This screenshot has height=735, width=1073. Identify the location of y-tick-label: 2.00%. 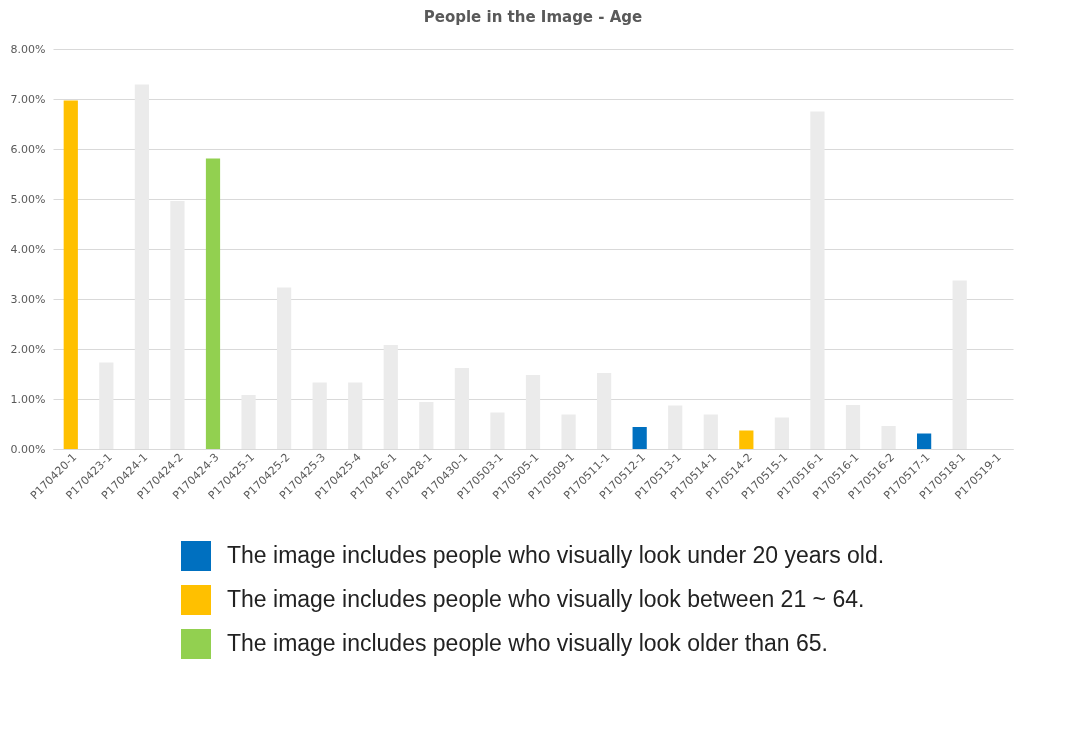
(28, 349).